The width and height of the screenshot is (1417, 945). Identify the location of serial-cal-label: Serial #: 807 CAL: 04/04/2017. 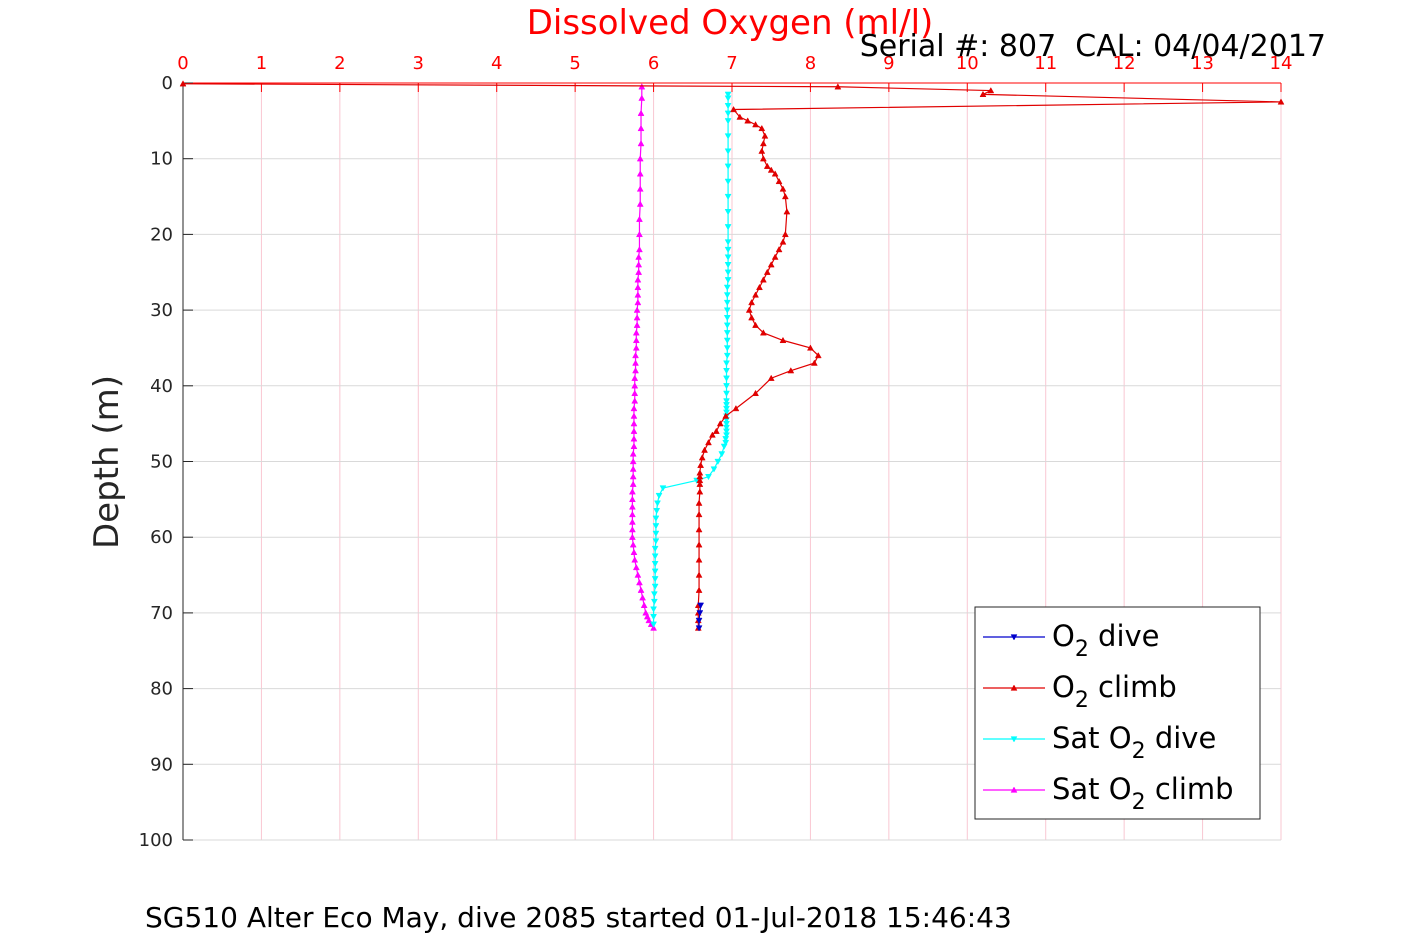
(1093, 46).